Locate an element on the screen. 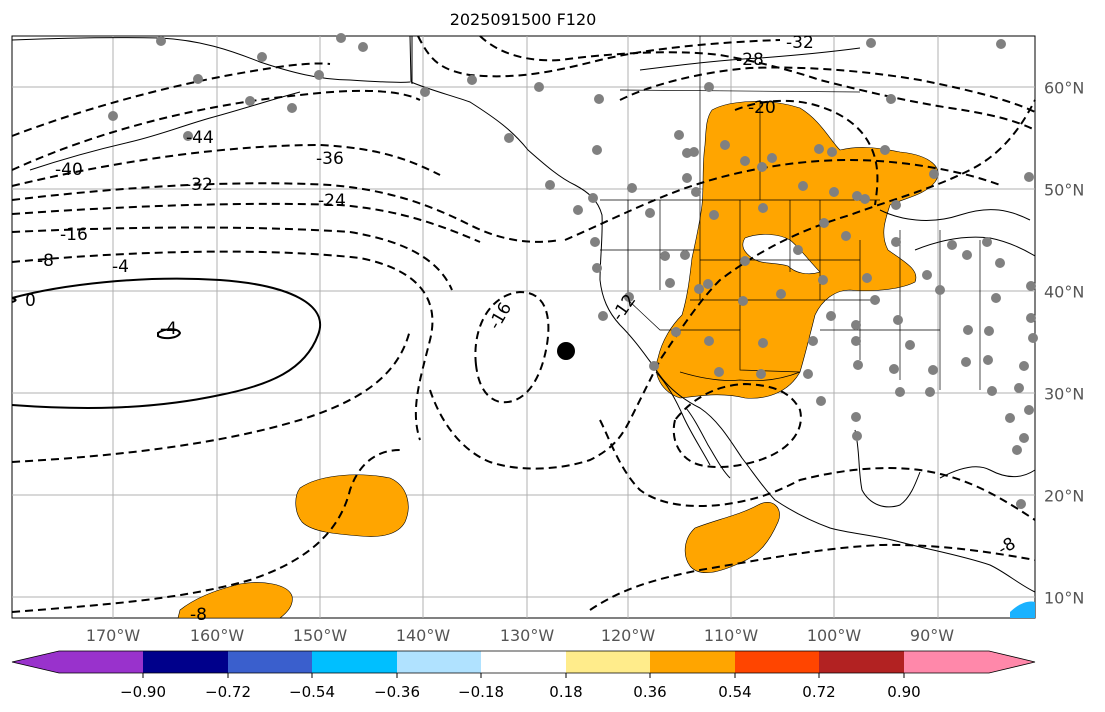 The width and height of the screenshot is (1105, 712). contour-label: -16 is located at coordinates (74, 235).